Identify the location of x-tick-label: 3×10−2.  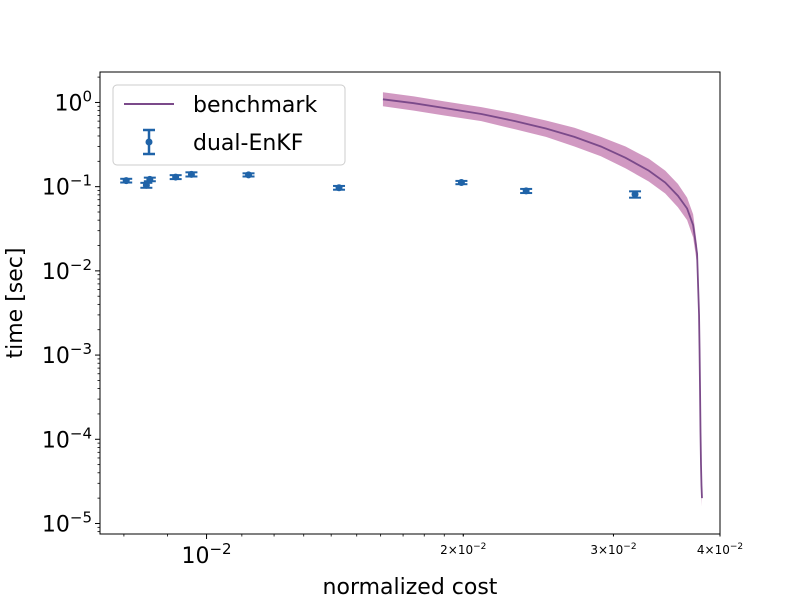
(613, 549).